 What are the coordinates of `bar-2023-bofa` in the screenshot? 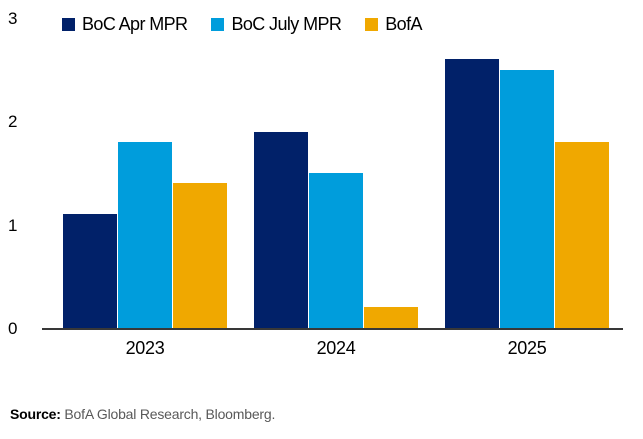 It's located at (200, 255).